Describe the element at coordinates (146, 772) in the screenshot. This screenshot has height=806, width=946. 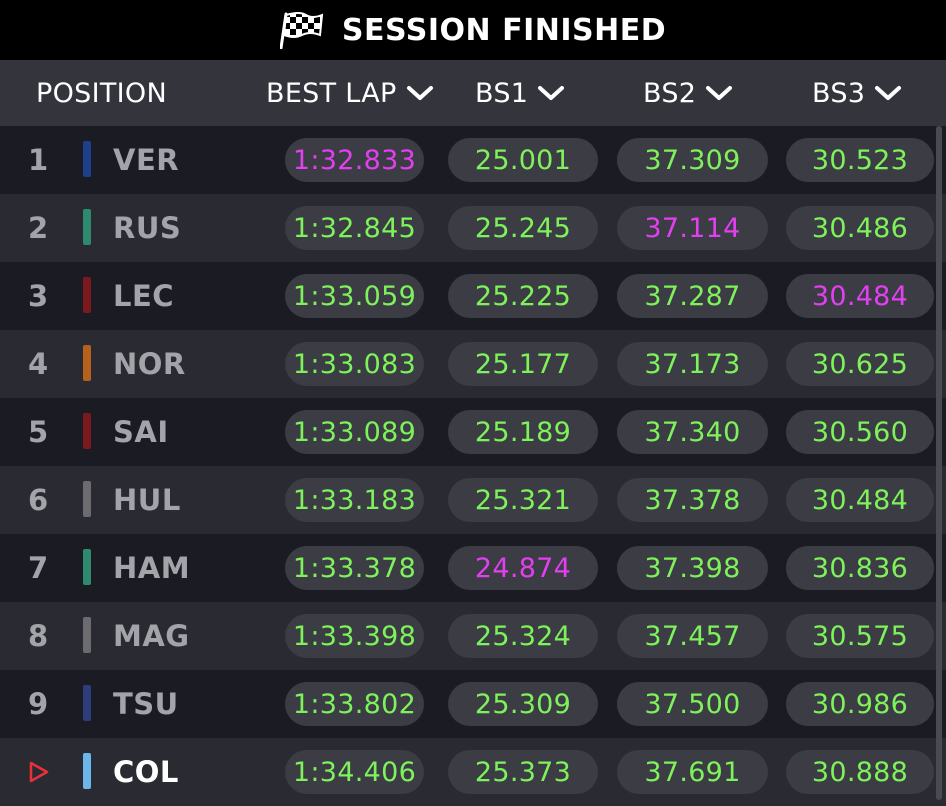
I see `driver-code: COL` at that location.